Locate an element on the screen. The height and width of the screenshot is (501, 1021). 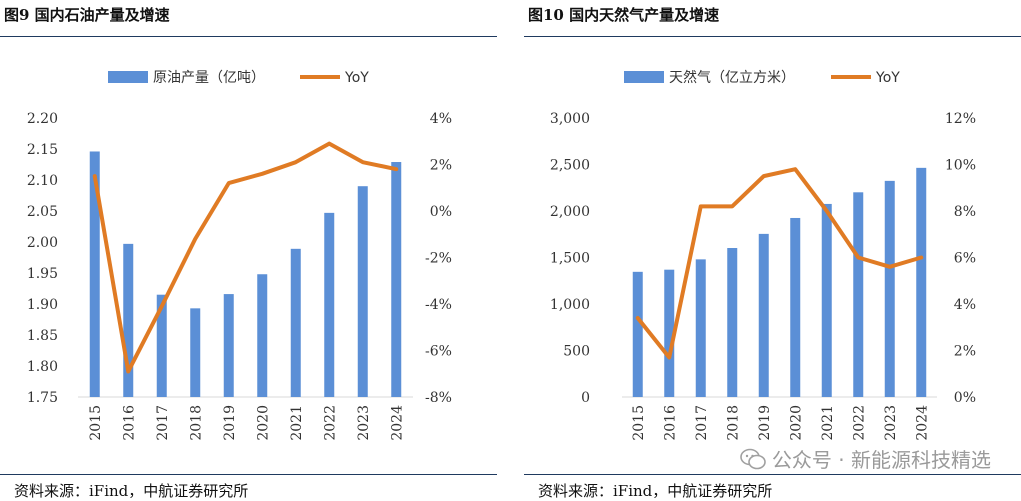
gas-right-tick-label: 10% is located at coordinates (960, 166).